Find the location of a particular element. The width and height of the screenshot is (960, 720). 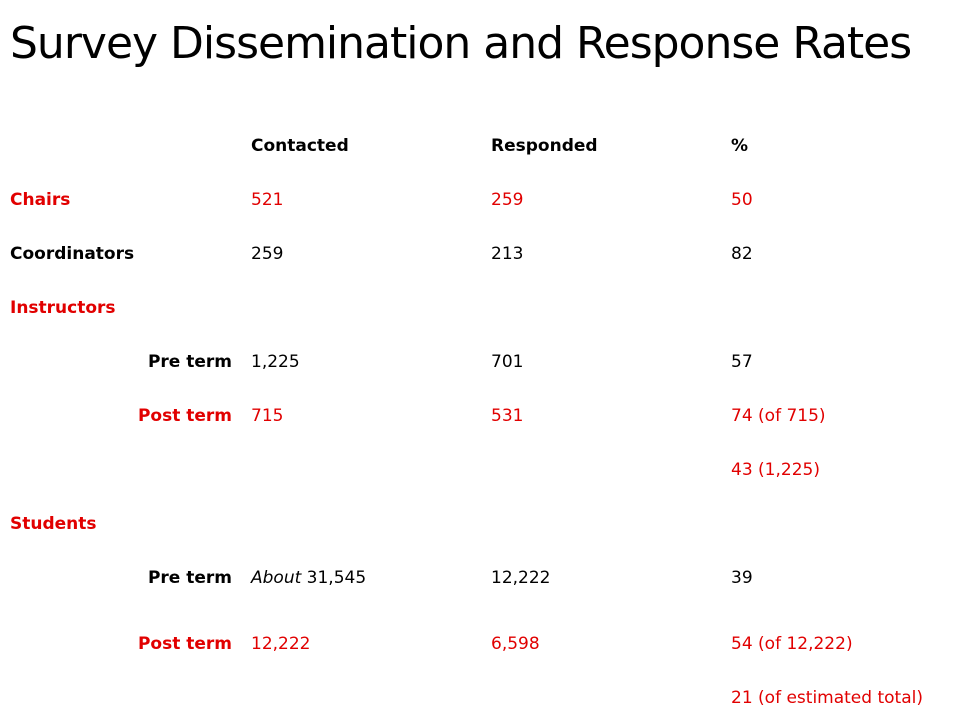

instructors-post-responded: 531 is located at coordinates (507, 416).